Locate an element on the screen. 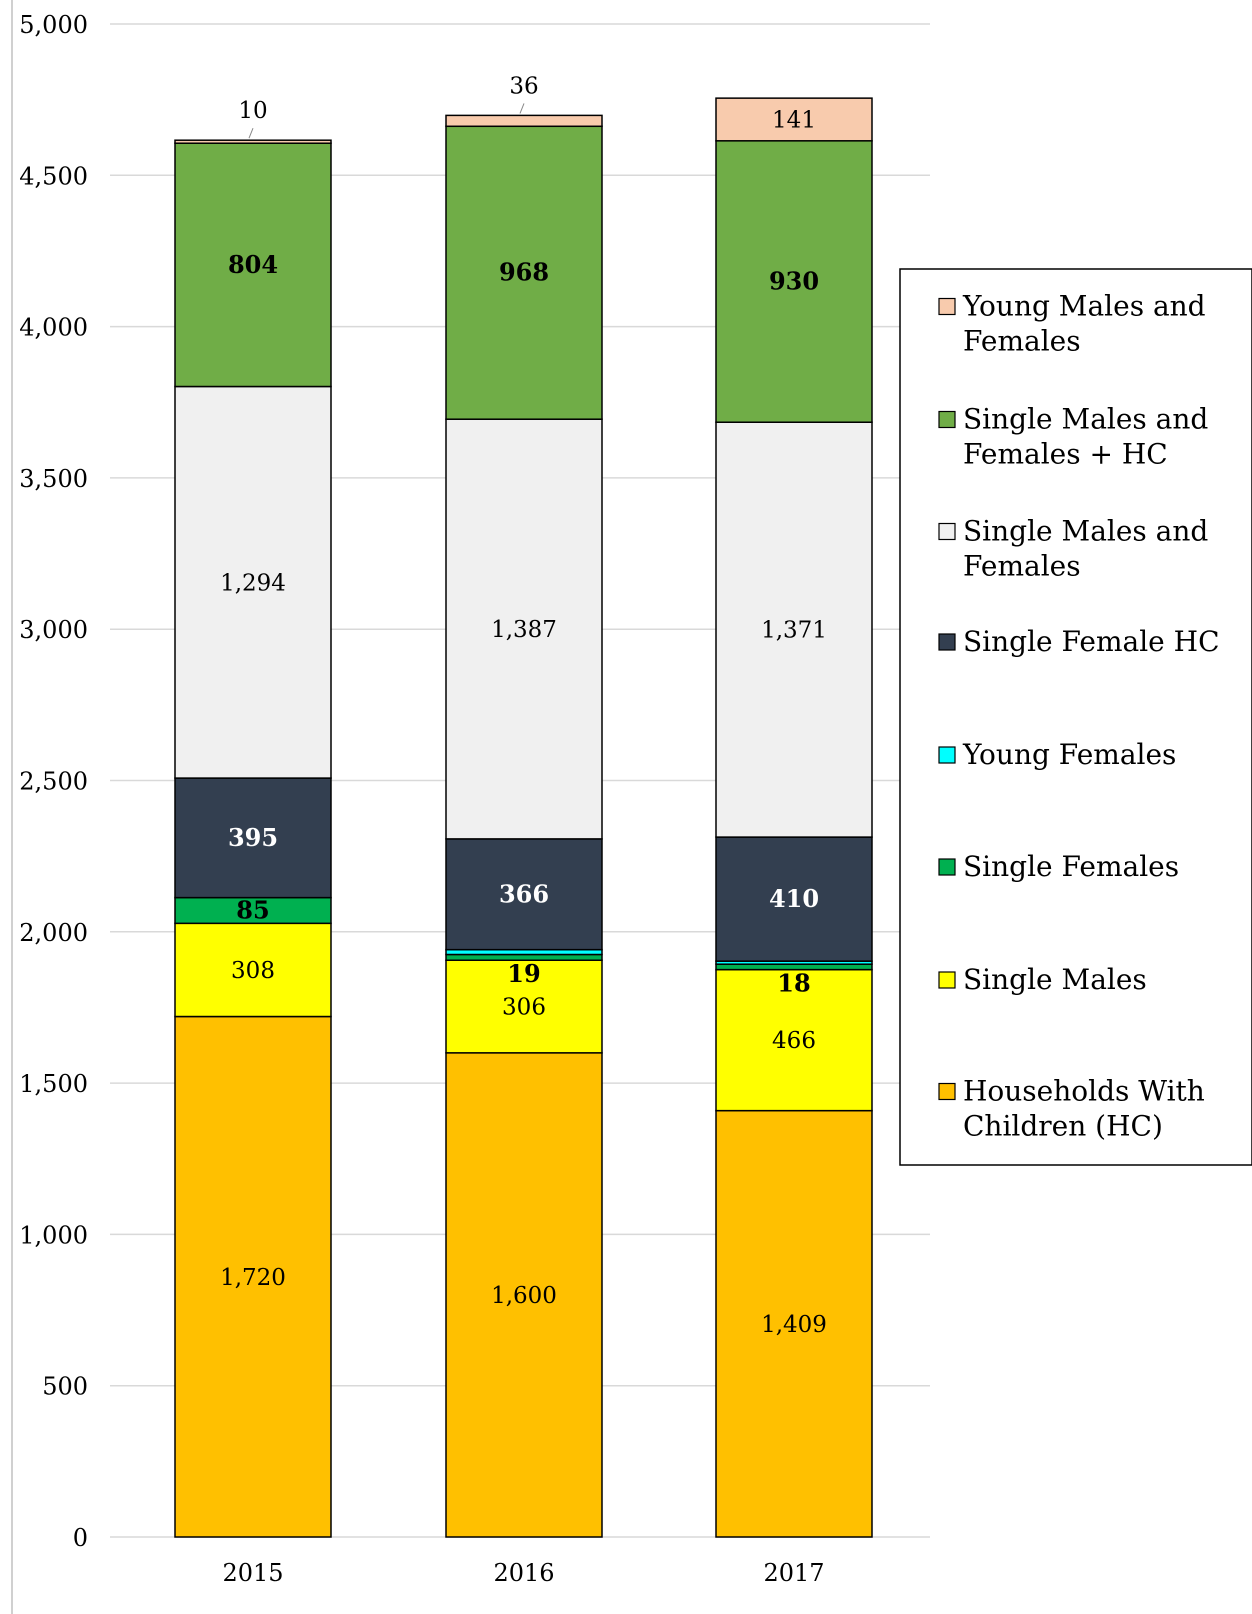  data-label: 19 is located at coordinates (523, 973).